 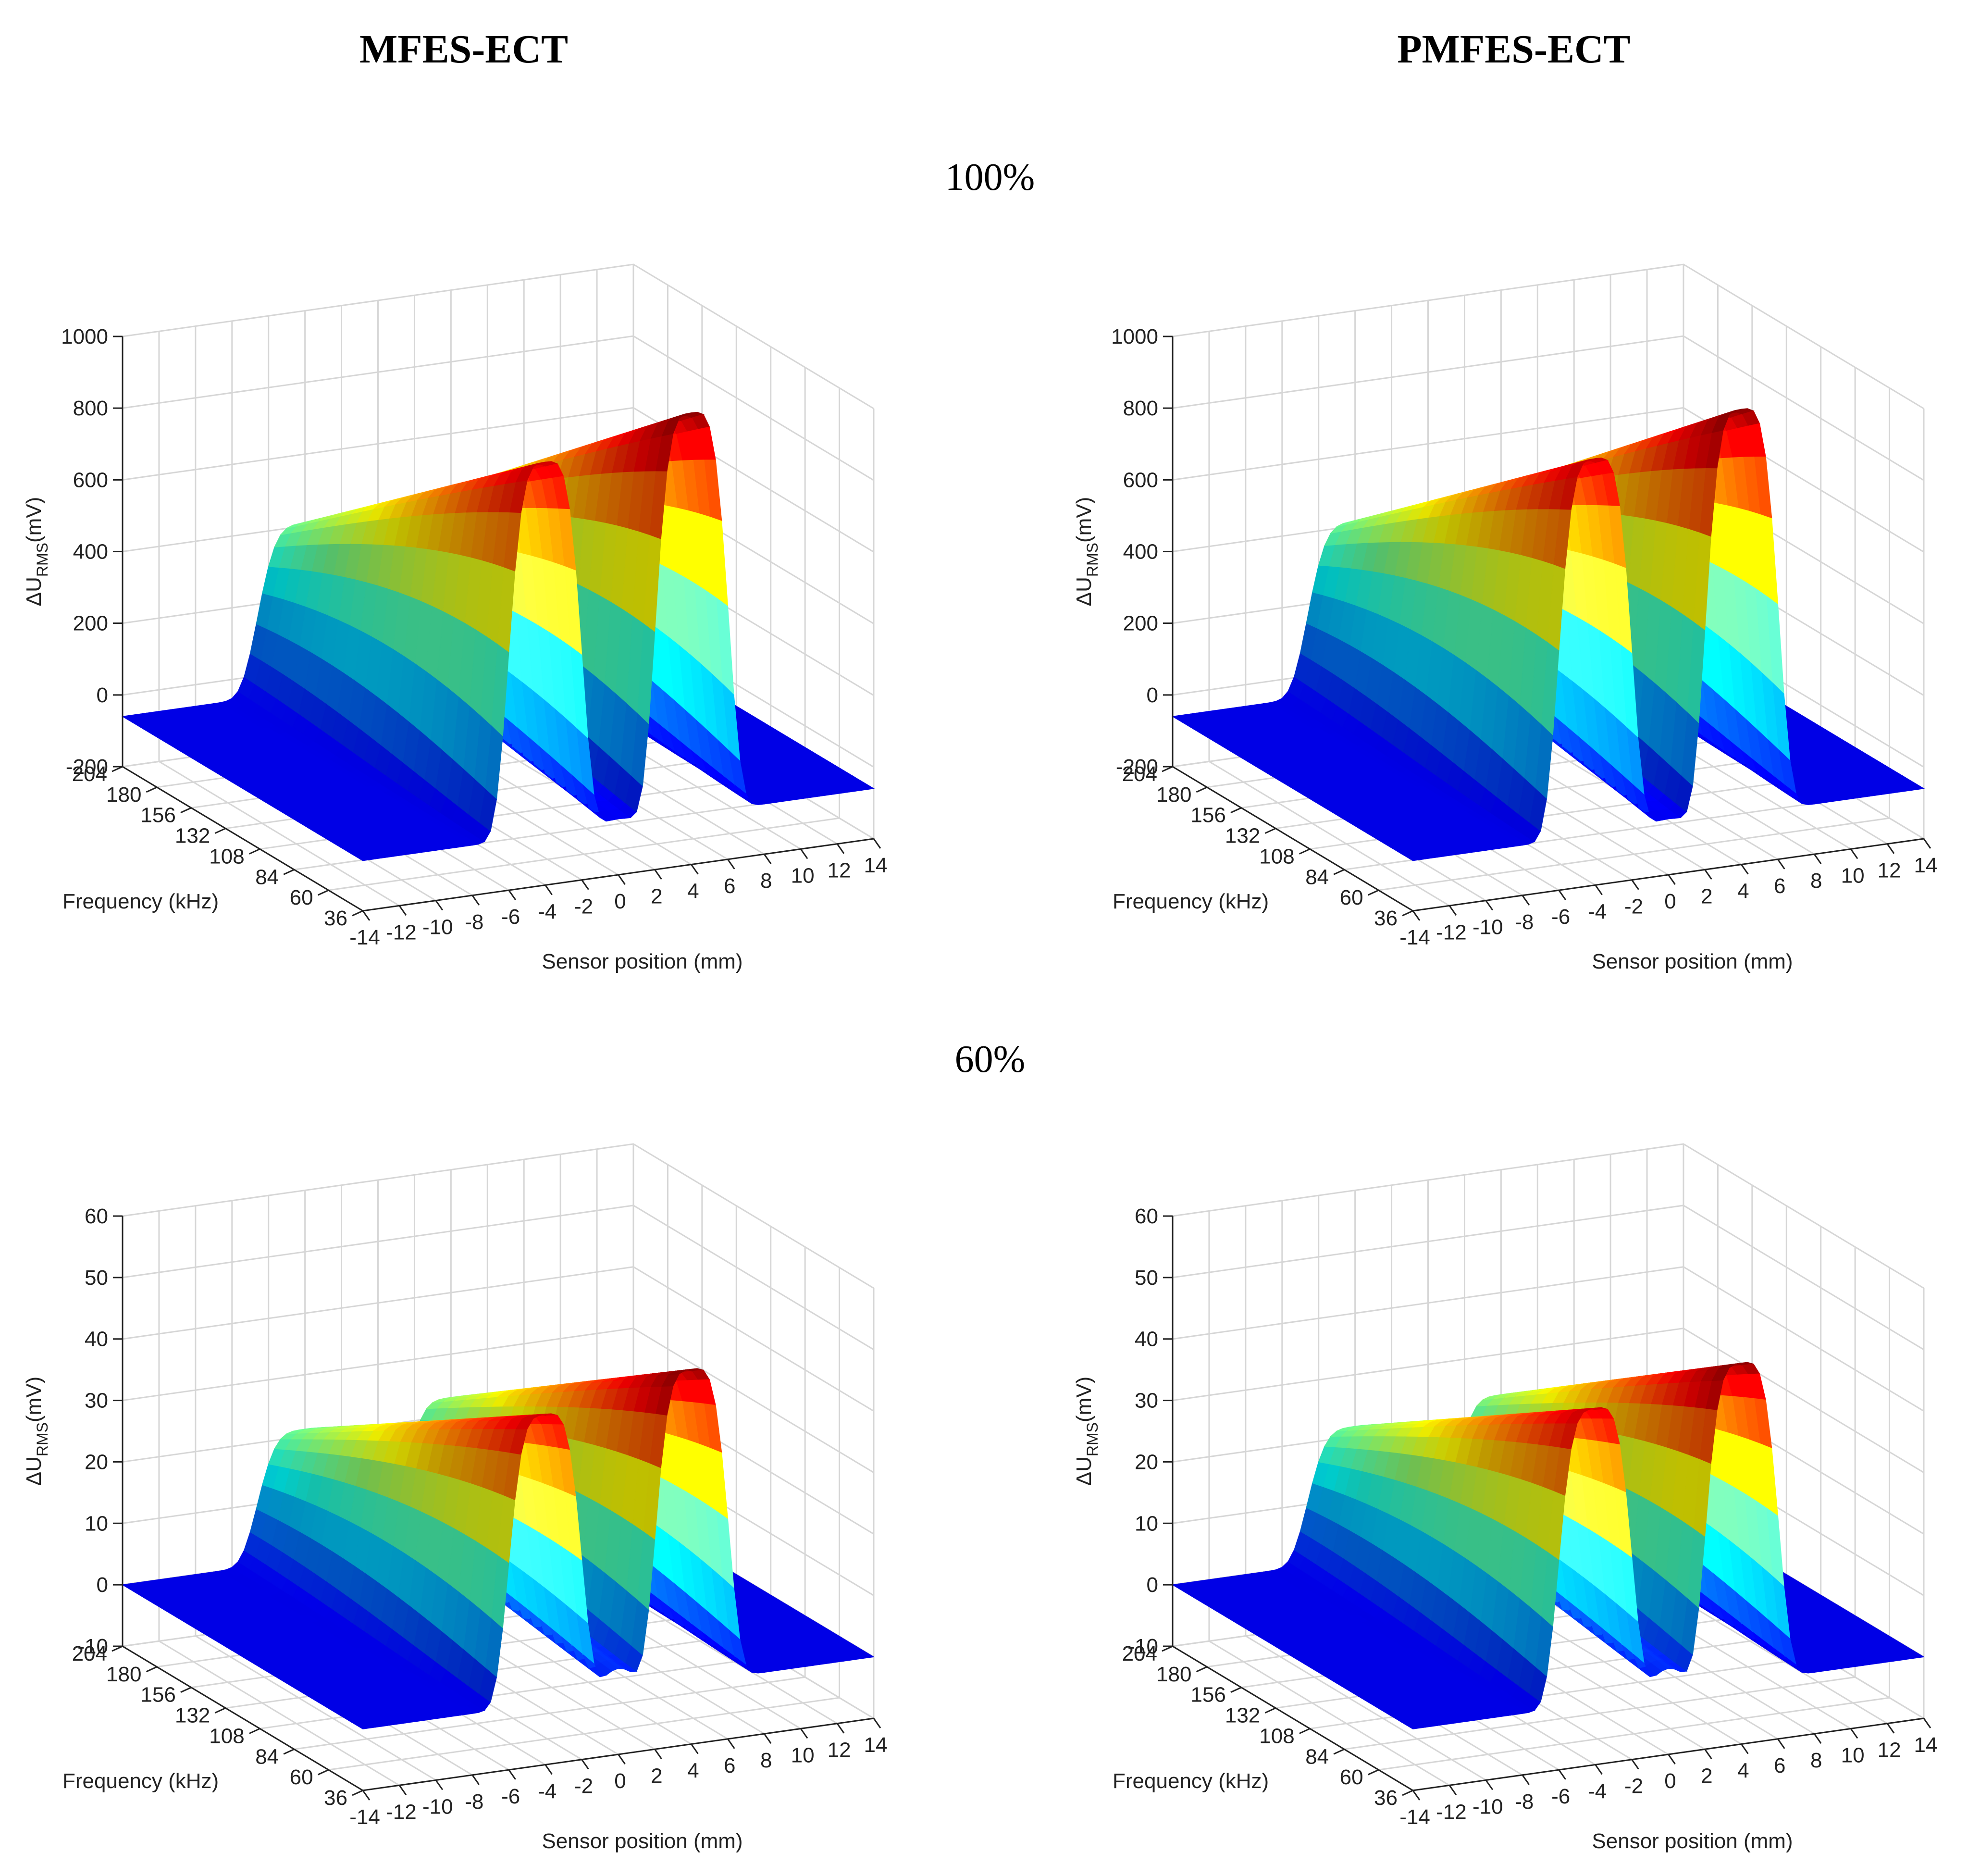 I want to click on z-tick-label: 0, so click(x=102, y=695).